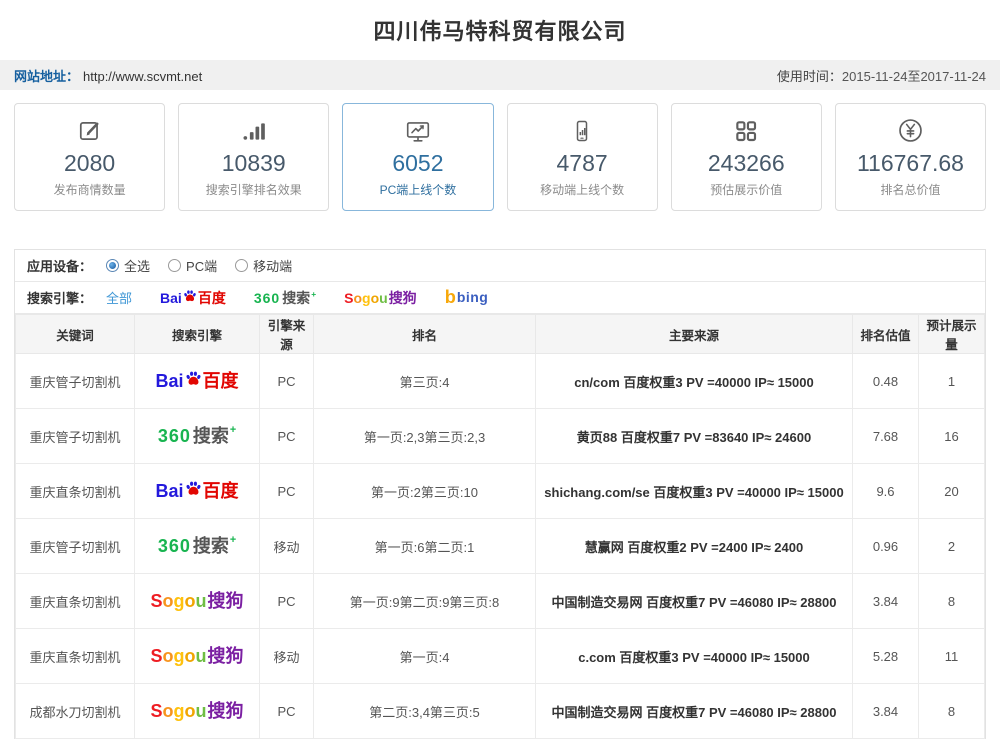  I want to click on bing-logo: b bing, so click(467, 297).